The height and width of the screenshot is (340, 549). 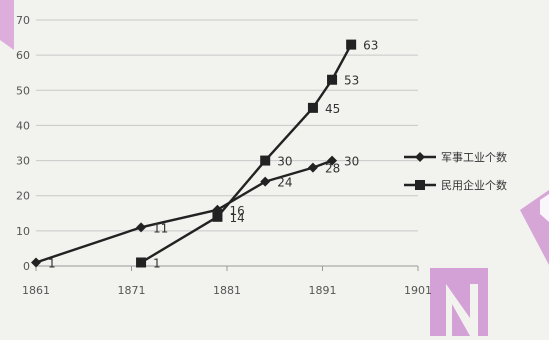 I want to click on y-tick-label: 30, so click(x=23, y=161).